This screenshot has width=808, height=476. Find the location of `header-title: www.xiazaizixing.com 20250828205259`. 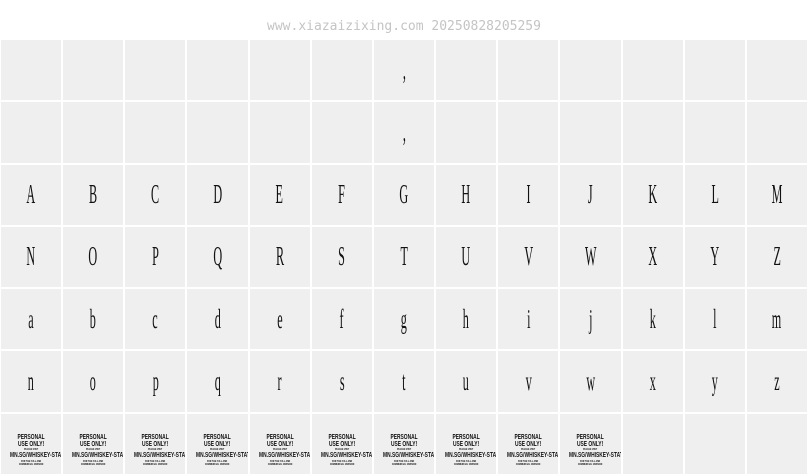

header-title: www.xiazaizixing.com 20250828205259 is located at coordinates (404, 26).